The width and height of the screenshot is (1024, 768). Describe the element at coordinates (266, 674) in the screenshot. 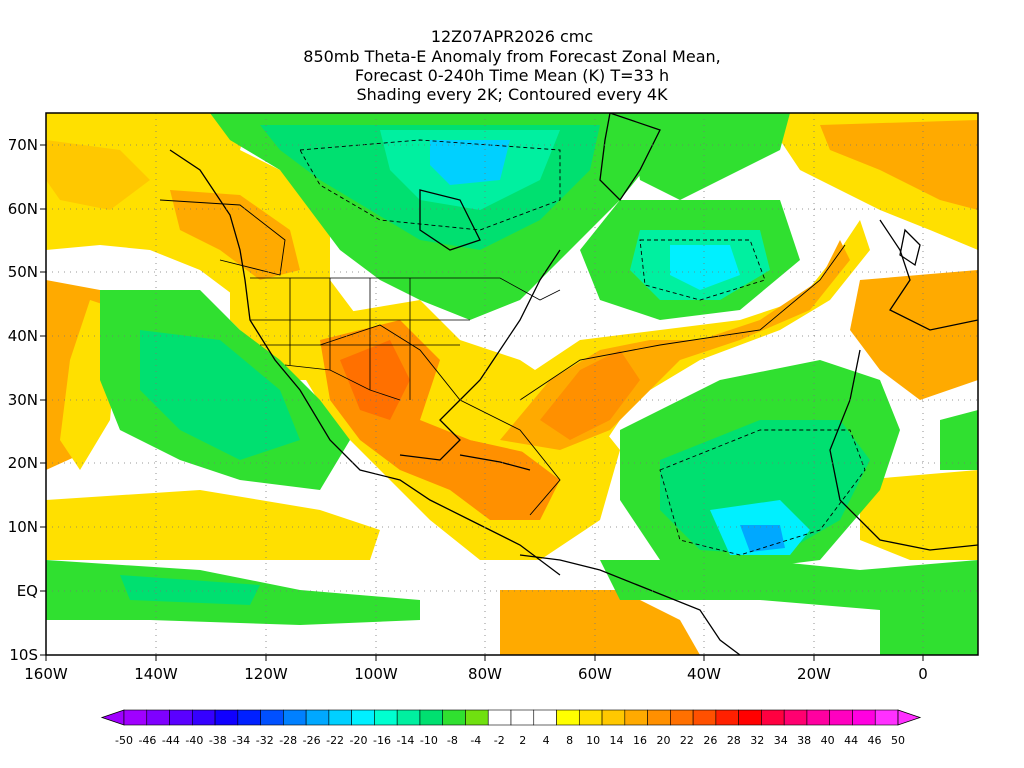

I see `lon-label: 120W` at that location.